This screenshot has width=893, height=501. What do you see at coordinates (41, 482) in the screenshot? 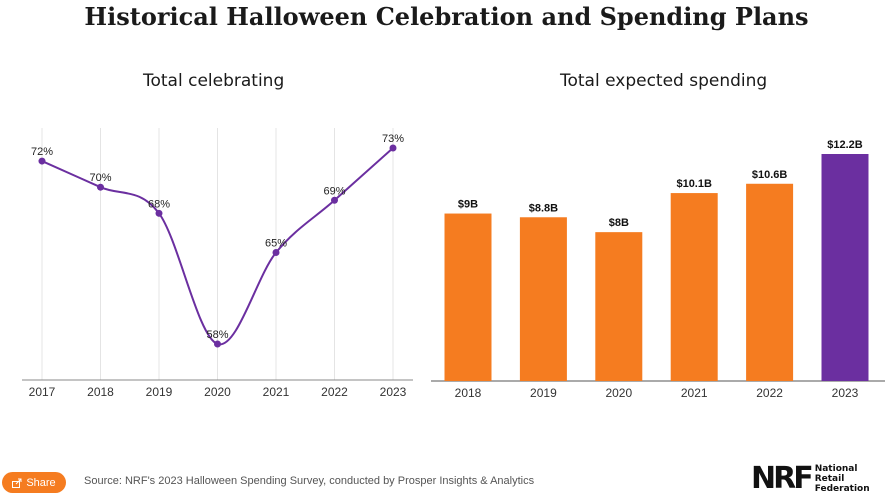
I see `share-label: Share` at bounding box center [41, 482].